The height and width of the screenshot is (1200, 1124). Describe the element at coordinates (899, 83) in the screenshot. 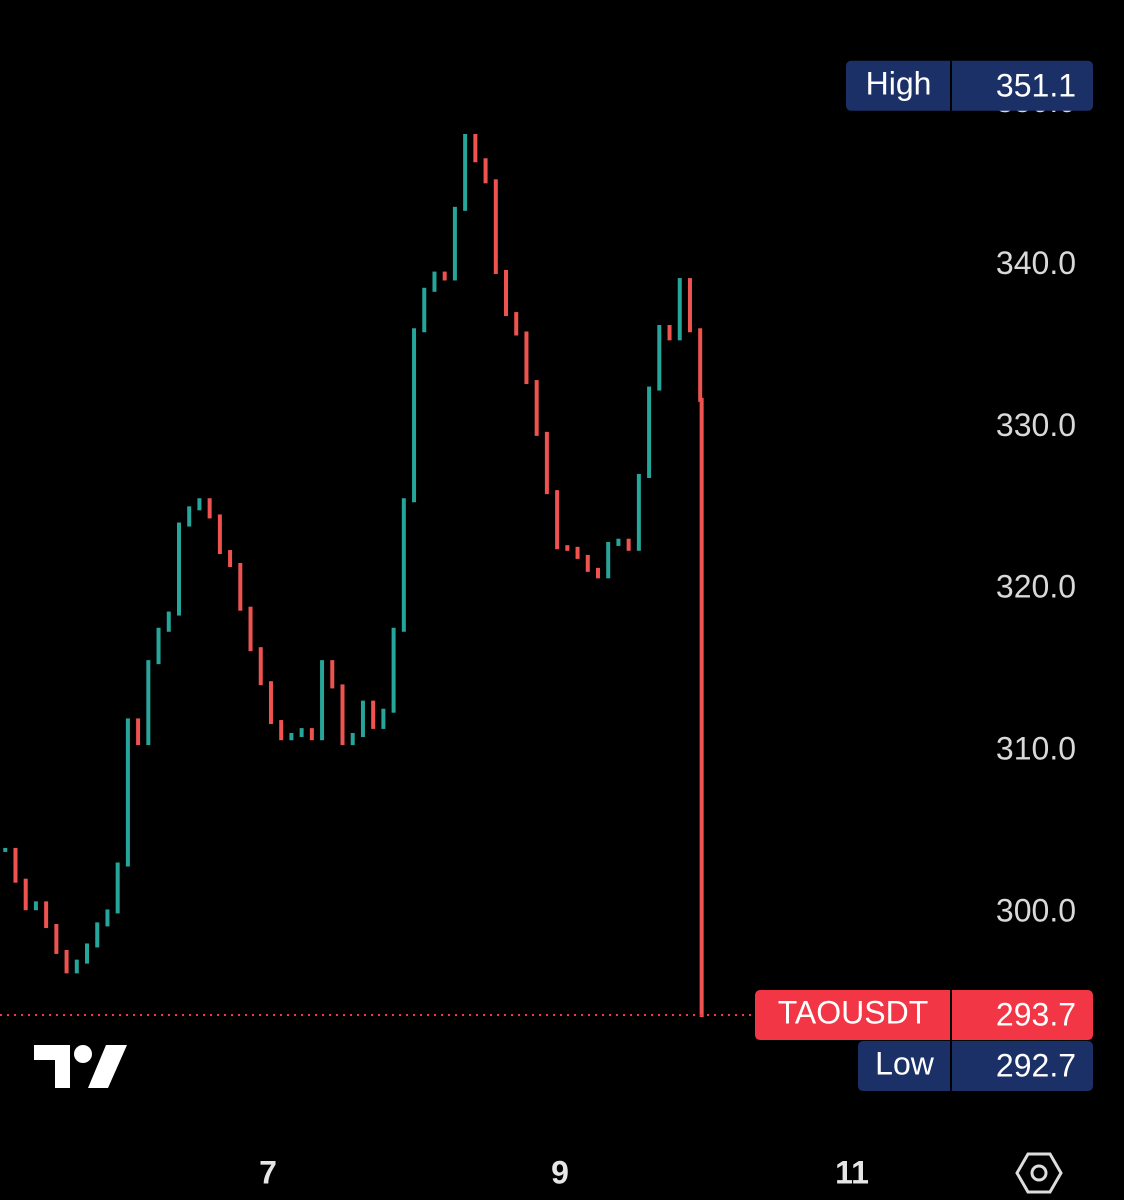

I see `high-label: High` at that location.